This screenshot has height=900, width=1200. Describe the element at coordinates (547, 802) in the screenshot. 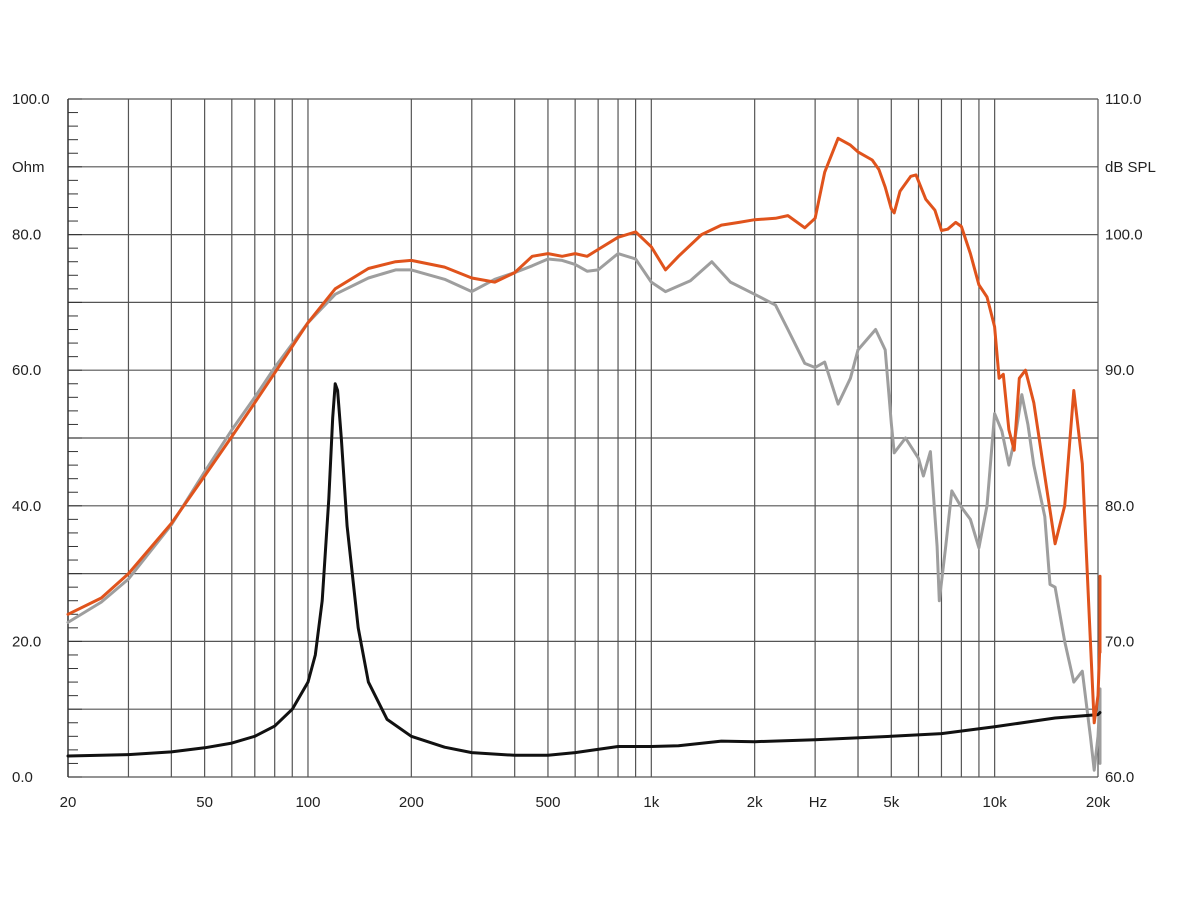

I see `x-tick-label: 500` at that location.